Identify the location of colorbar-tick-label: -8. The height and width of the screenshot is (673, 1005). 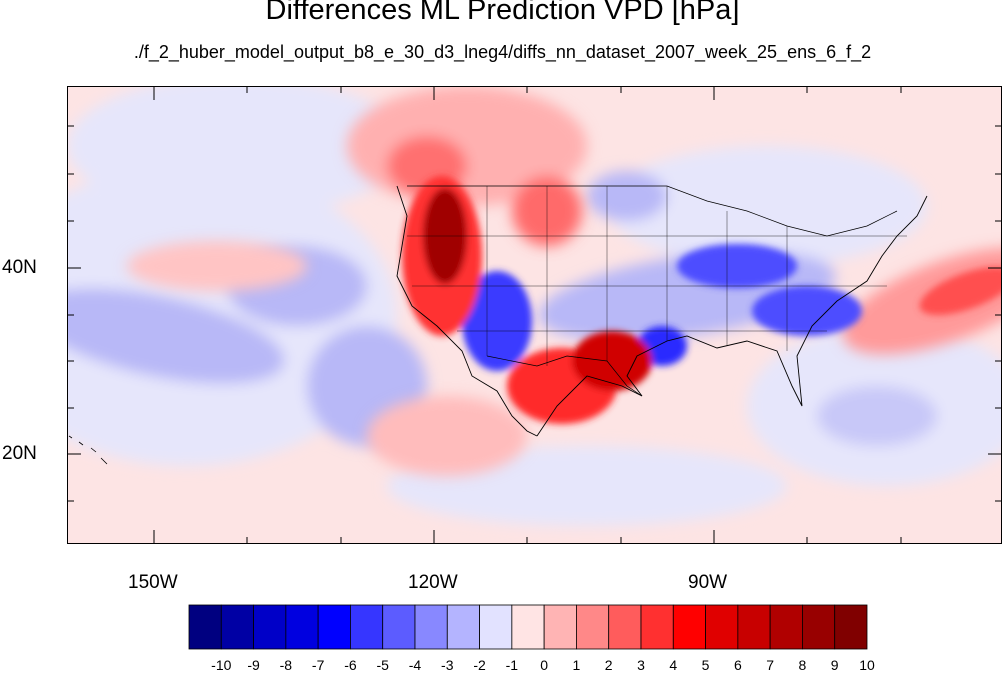
(286, 665).